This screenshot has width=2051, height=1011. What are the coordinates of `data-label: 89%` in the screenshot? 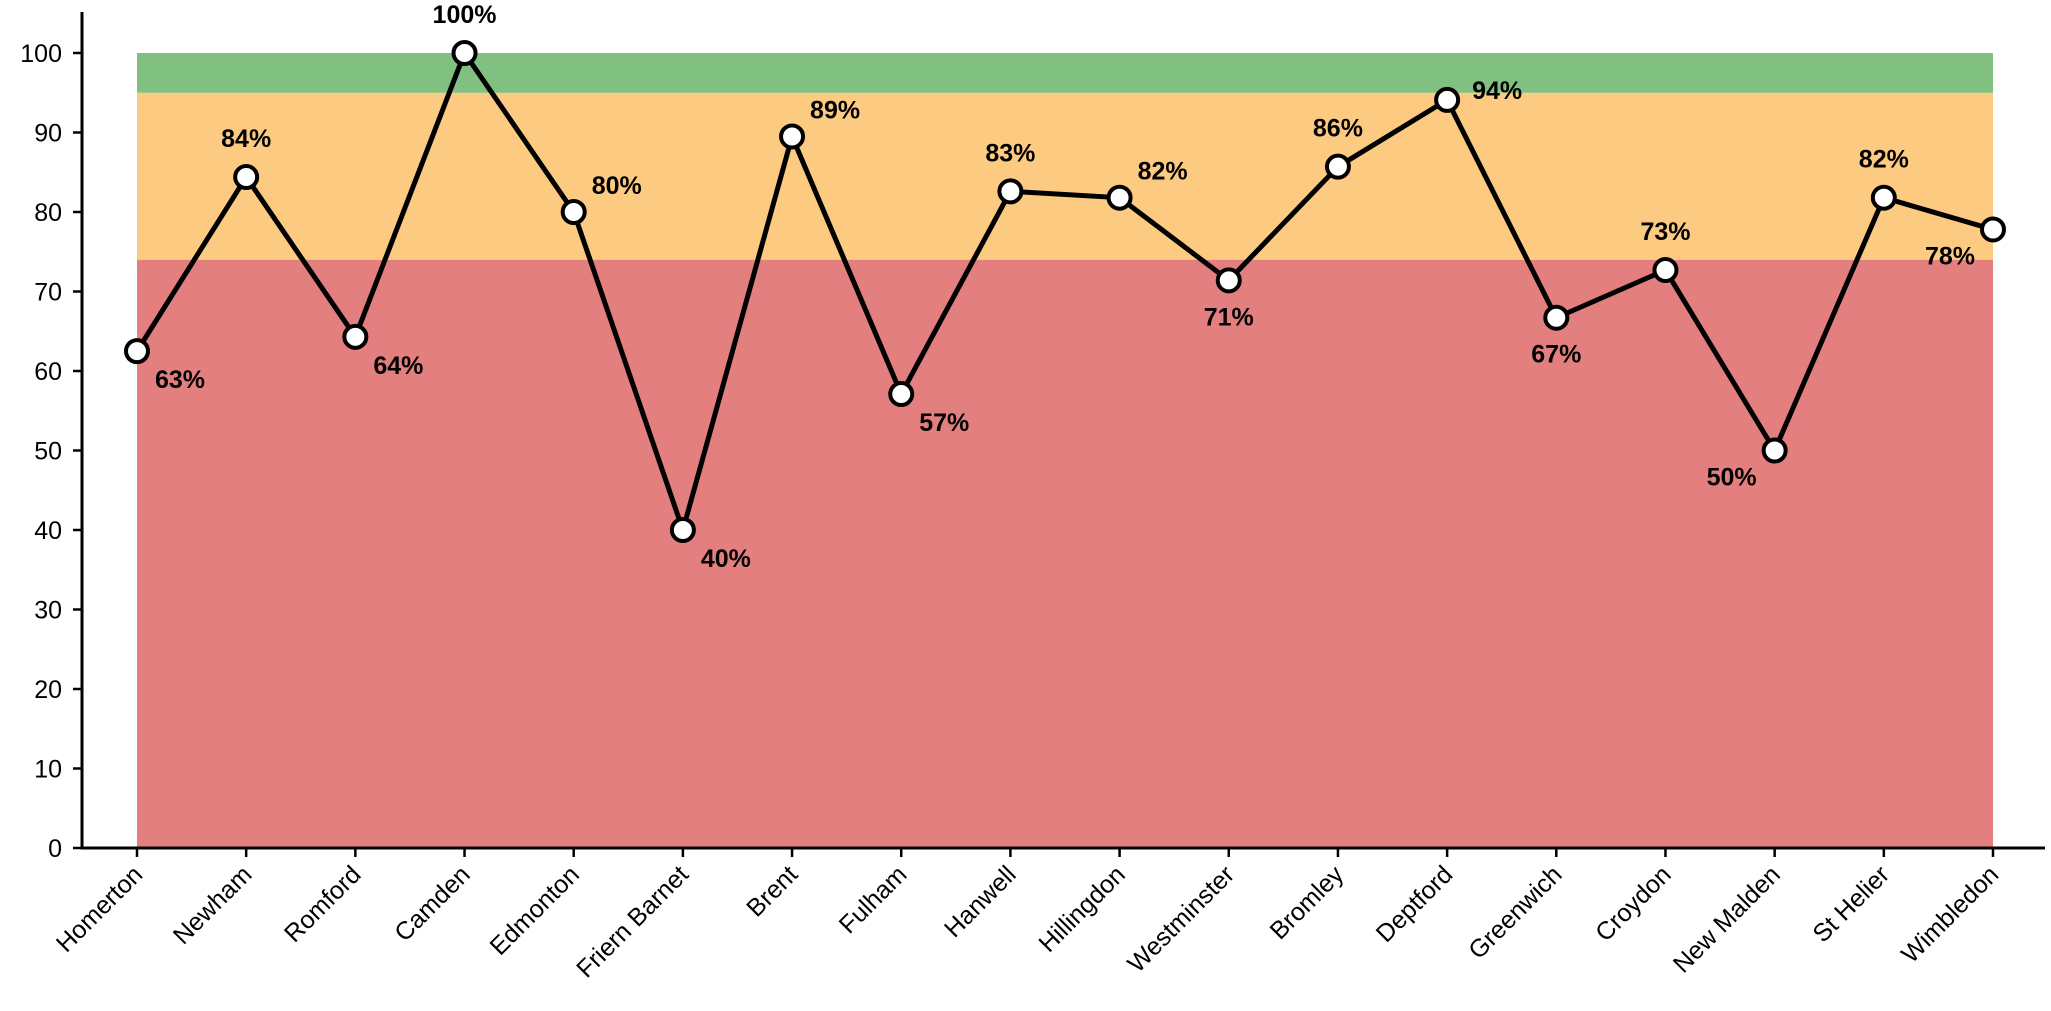 It's located at (835, 110).